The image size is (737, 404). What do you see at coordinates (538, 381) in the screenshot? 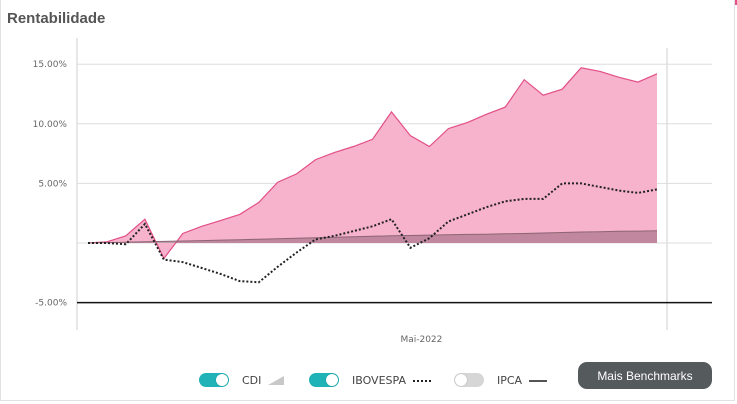
I see `solid-line-icon` at bounding box center [538, 381].